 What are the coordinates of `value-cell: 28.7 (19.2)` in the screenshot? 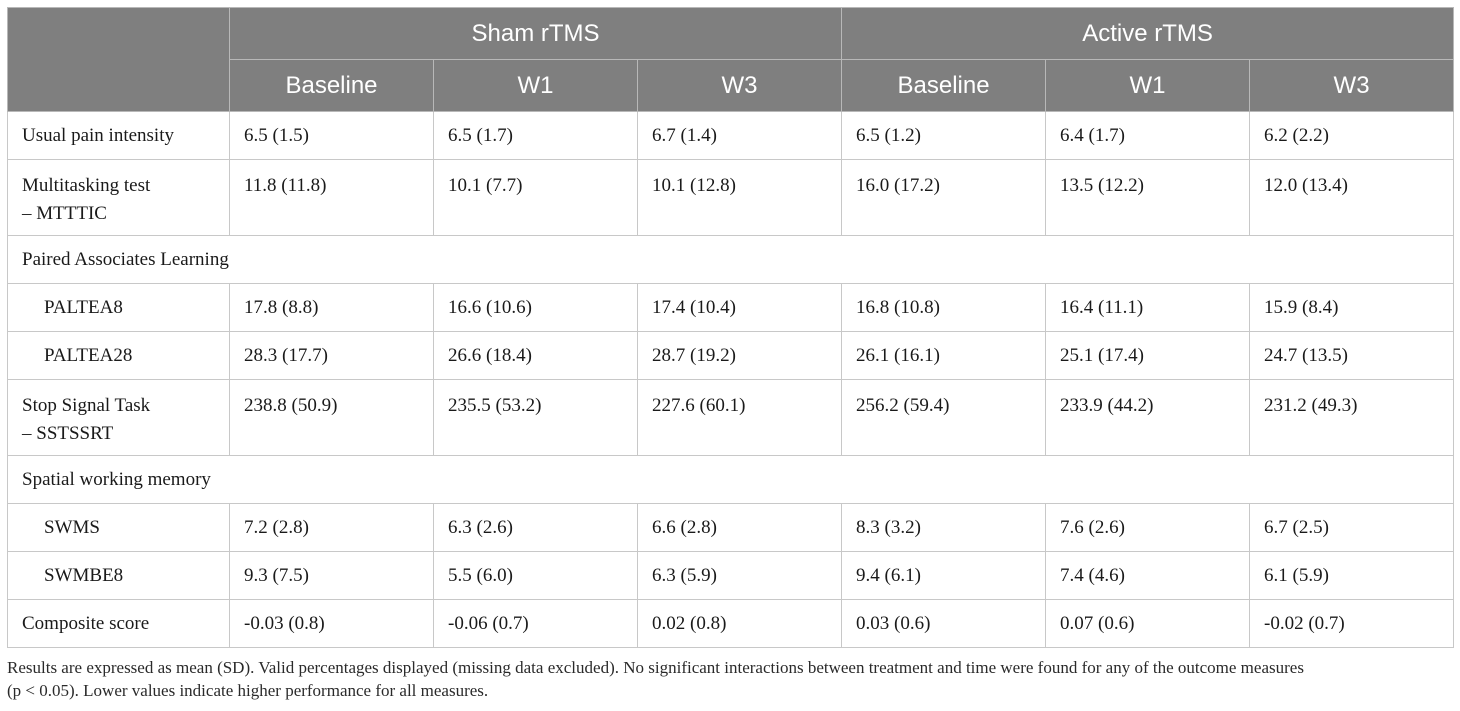 It's located at (739, 355).